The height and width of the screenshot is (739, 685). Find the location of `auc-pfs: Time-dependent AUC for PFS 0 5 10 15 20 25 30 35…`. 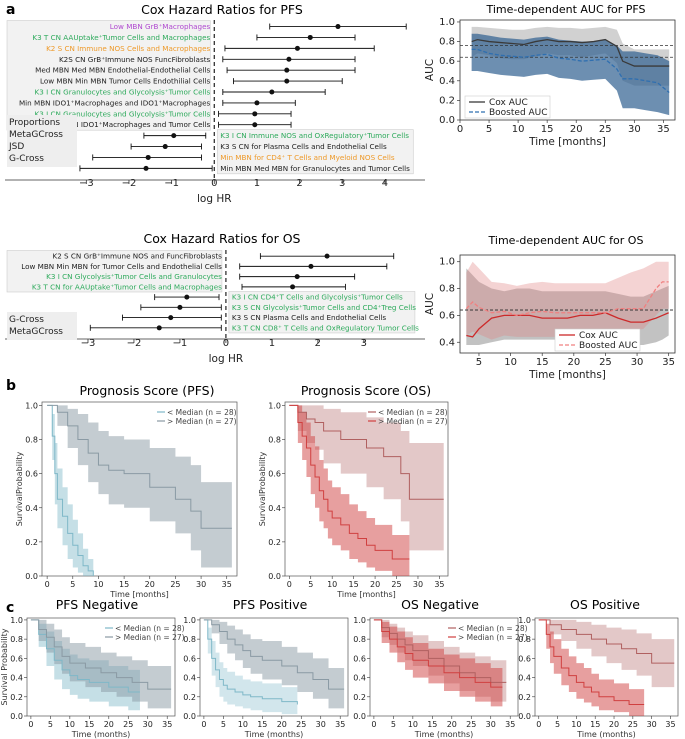

auc-pfs: Time-dependent AUC for PFS 0 5 10 15 20 25 30 35… is located at coordinates (550, 75).